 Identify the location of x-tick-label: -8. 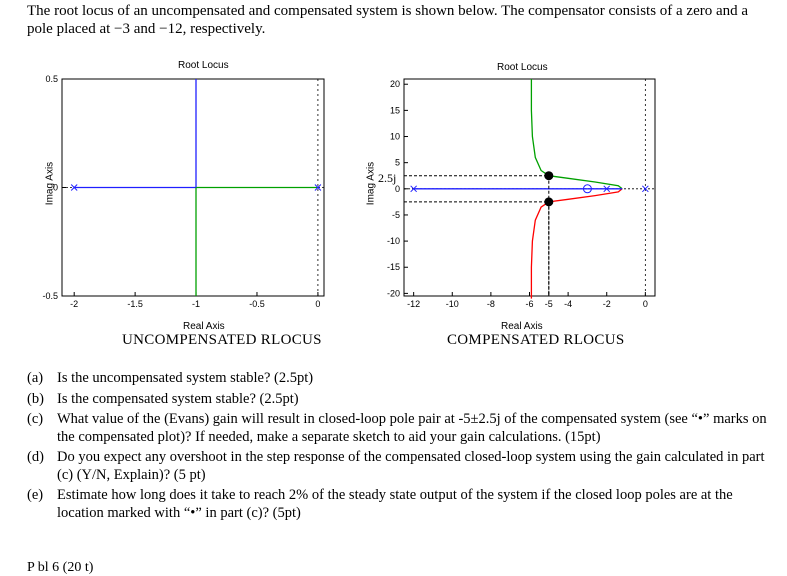
(491, 304).